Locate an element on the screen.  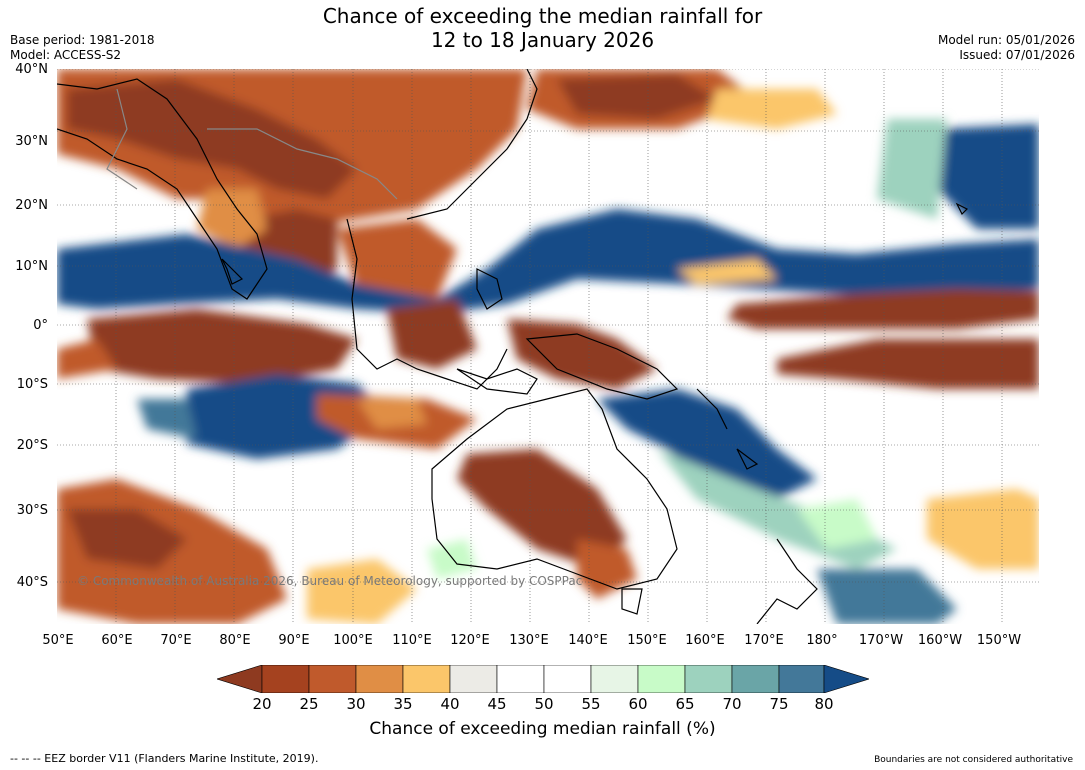
lon-label-130e: 130°E is located at coordinates (529, 640).